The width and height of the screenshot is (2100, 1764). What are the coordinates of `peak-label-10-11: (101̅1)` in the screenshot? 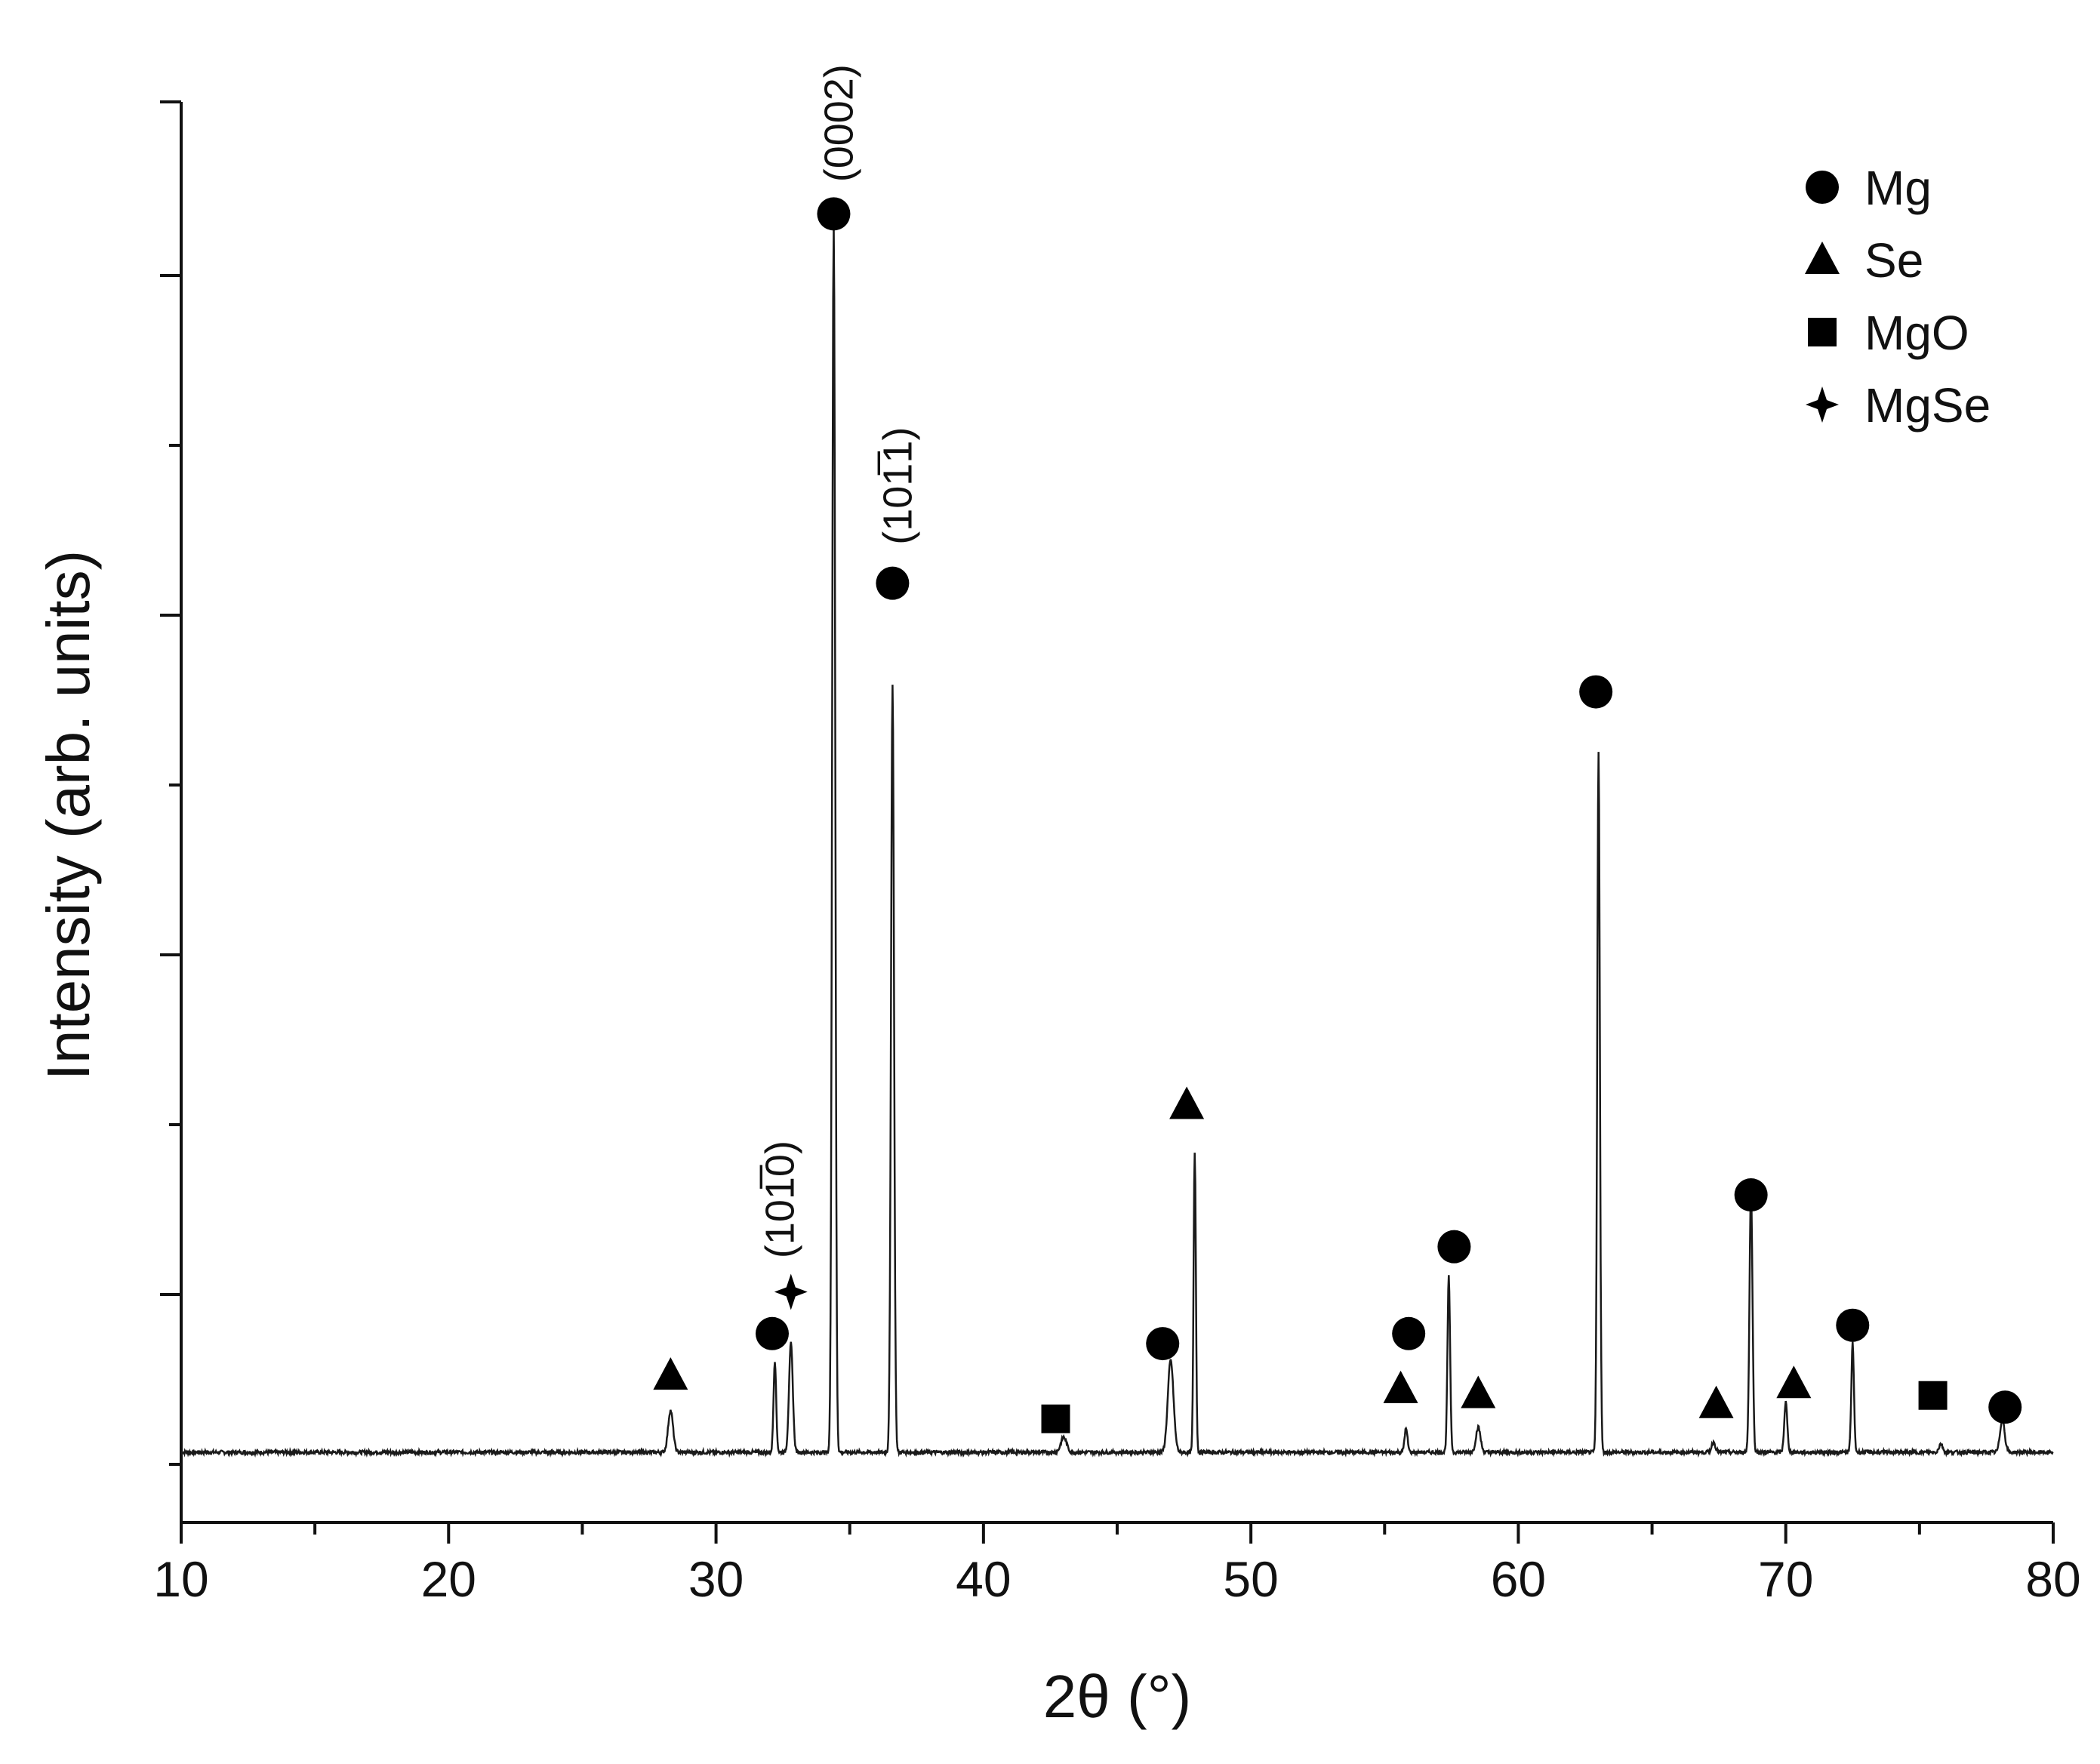 It's located at (898, 486).